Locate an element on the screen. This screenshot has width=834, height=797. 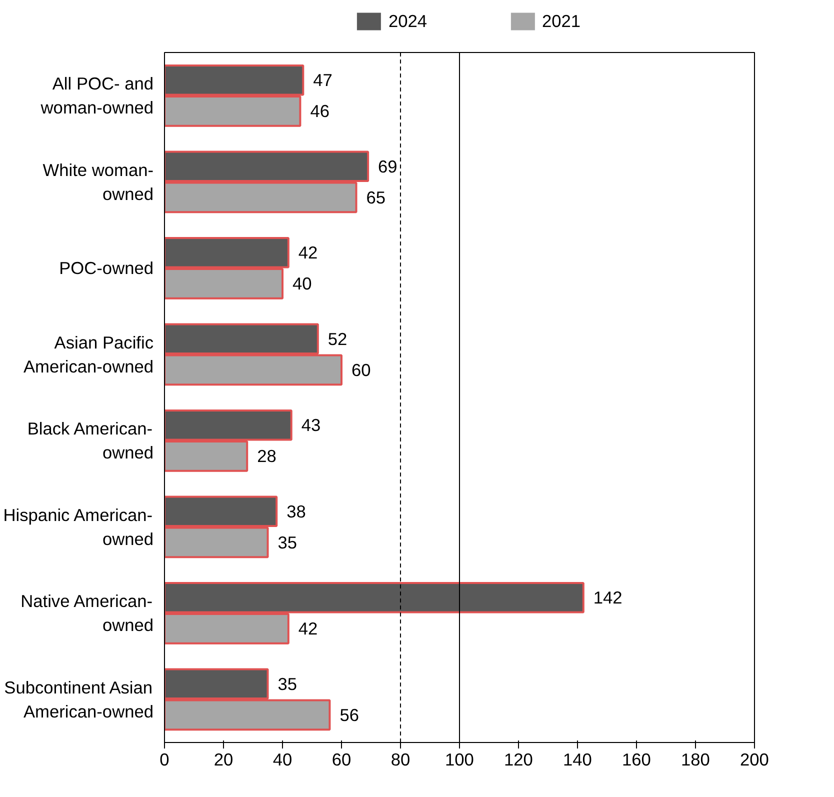
data-label: 40 is located at coordinates (302, 284).